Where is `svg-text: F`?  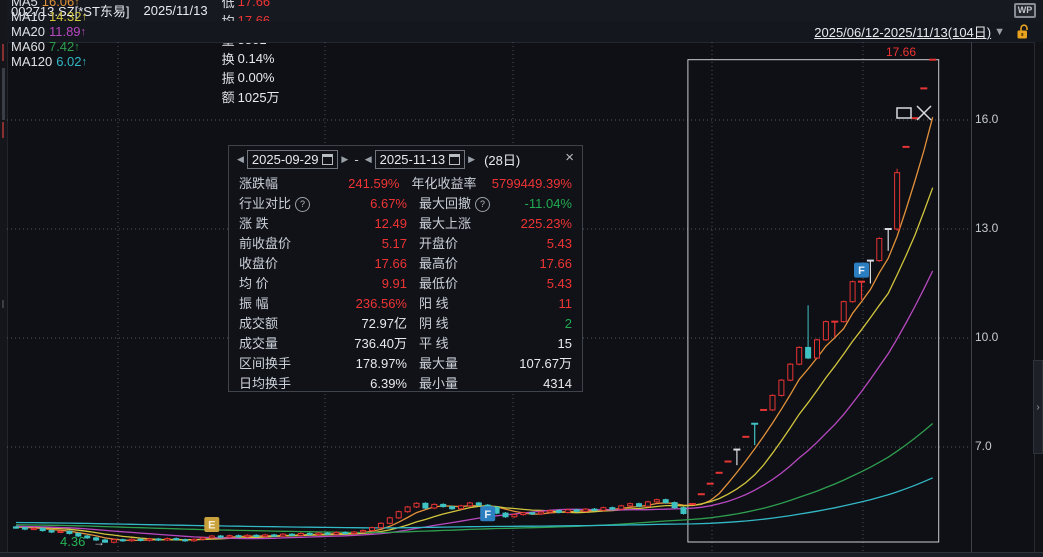
svg-text: F is located at coordinates (487, 515).